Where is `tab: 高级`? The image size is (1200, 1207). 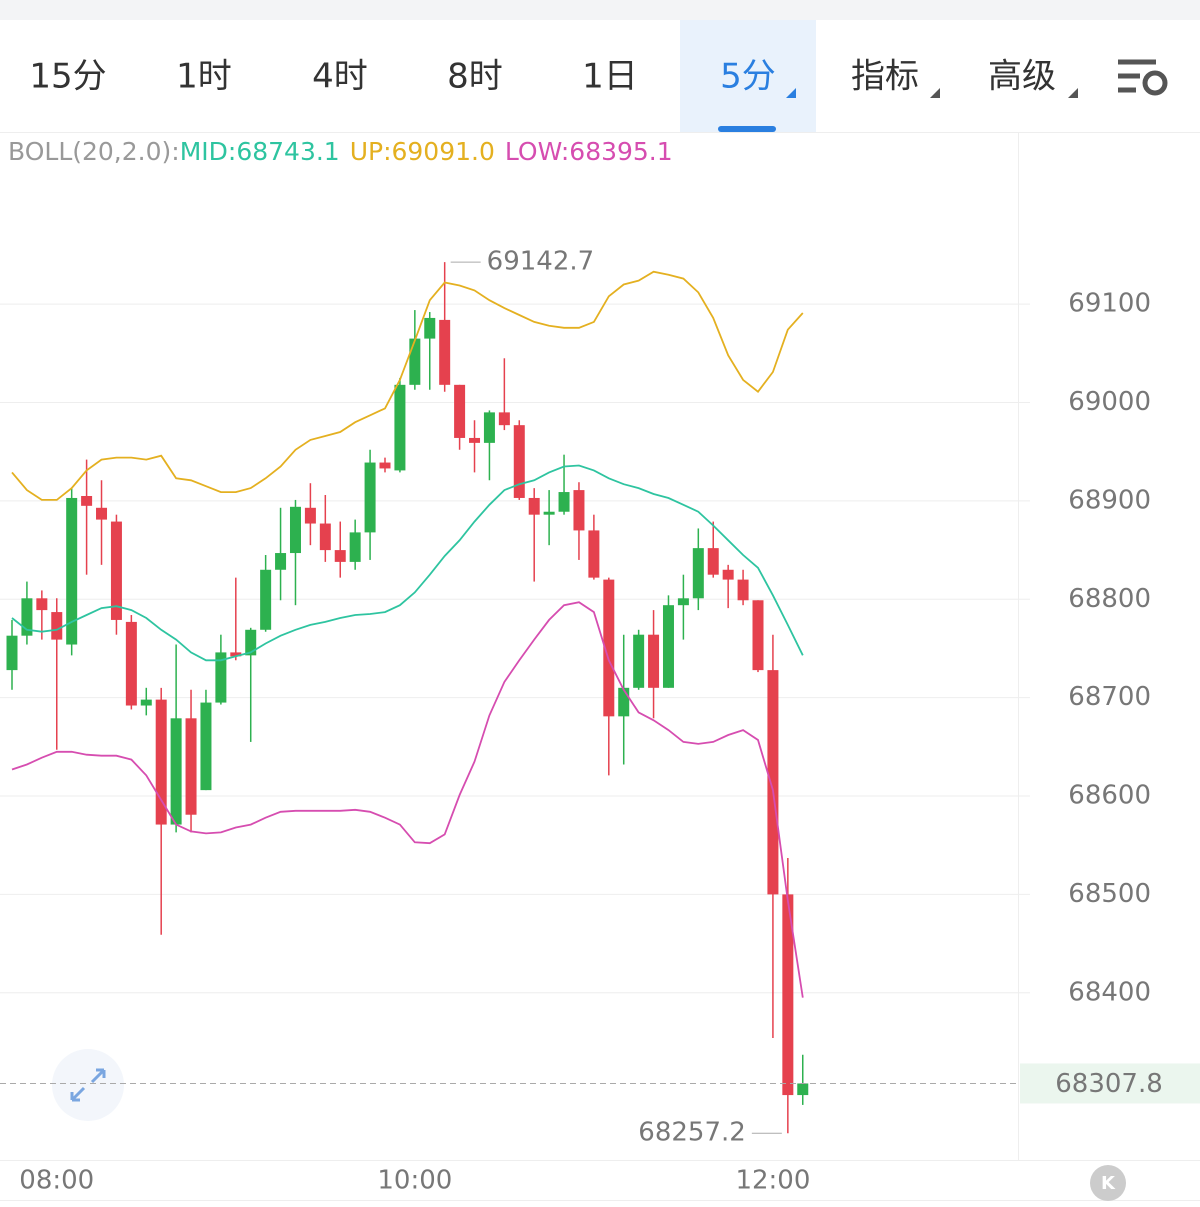 tab: 高级 is located at coordinates (1022, 77).